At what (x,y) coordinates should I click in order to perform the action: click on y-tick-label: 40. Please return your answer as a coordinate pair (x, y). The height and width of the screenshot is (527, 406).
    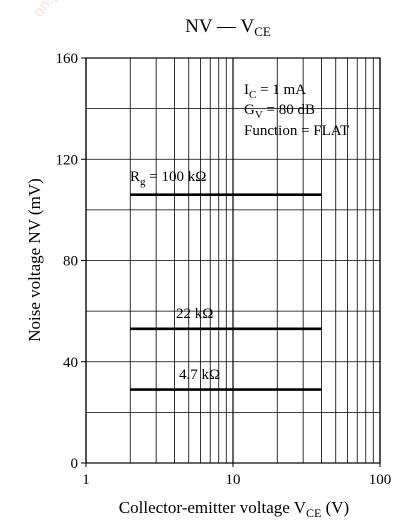
    Looking at the image, I should click on (70, 363).